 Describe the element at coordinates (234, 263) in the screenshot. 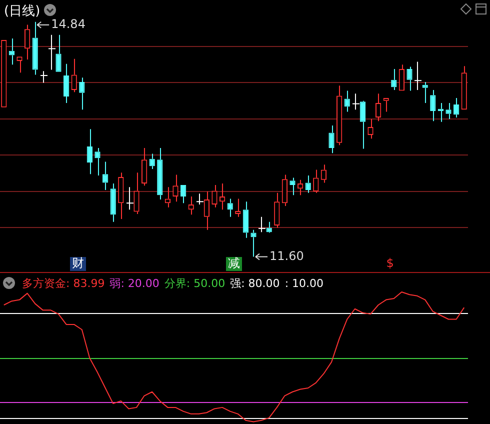

I see `annotation: 减` at that location.